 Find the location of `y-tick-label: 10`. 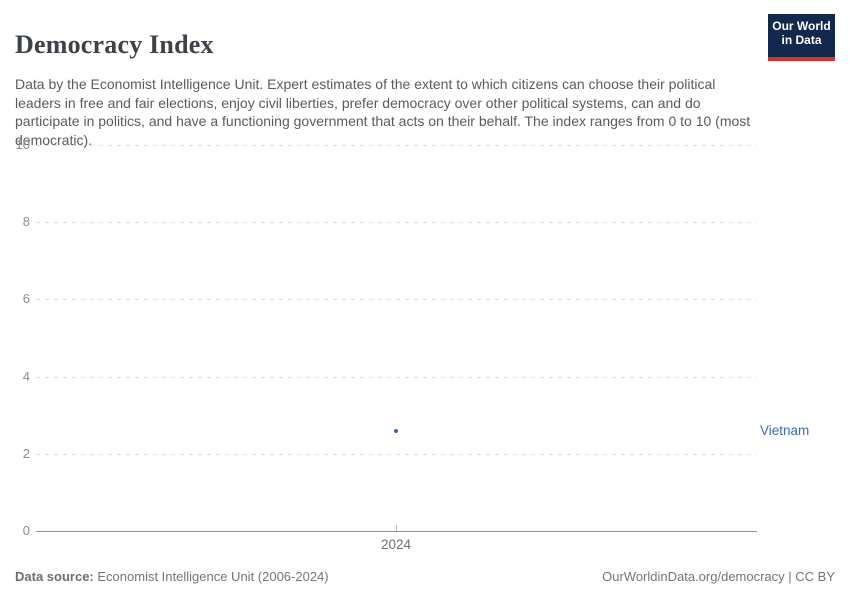

y-tick-label: 10 is located at coordinates (22, 144).